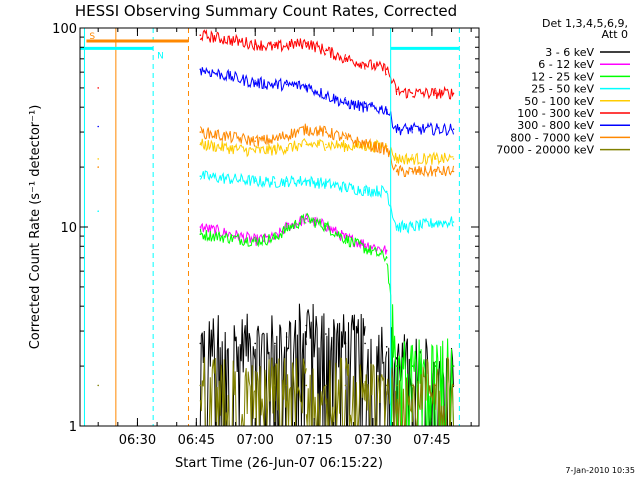  I want to click on legend-label-3: 12 - 25 keV, so click(562, 76).